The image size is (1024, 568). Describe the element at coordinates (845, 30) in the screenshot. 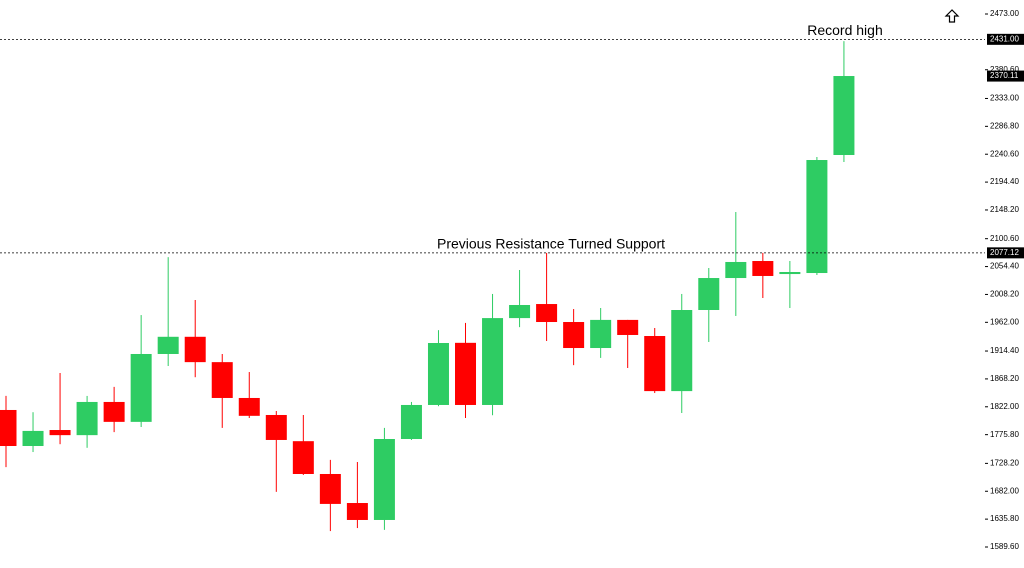

I see `level-annotation: Record high` at that location.